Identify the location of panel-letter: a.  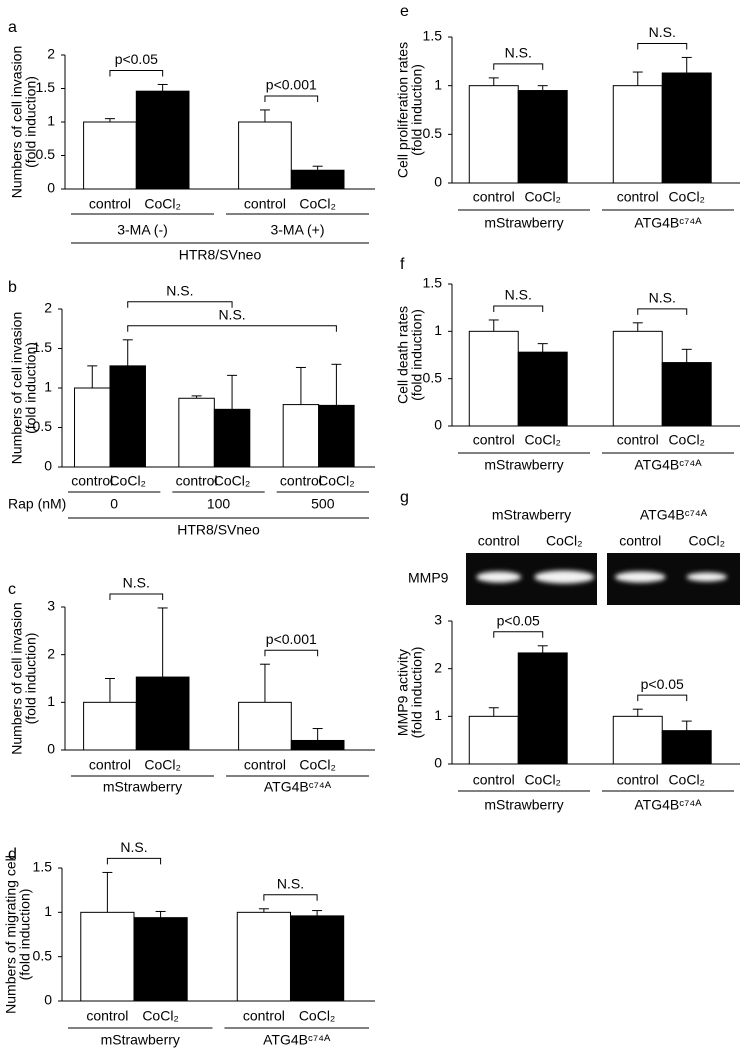
(12, 27).